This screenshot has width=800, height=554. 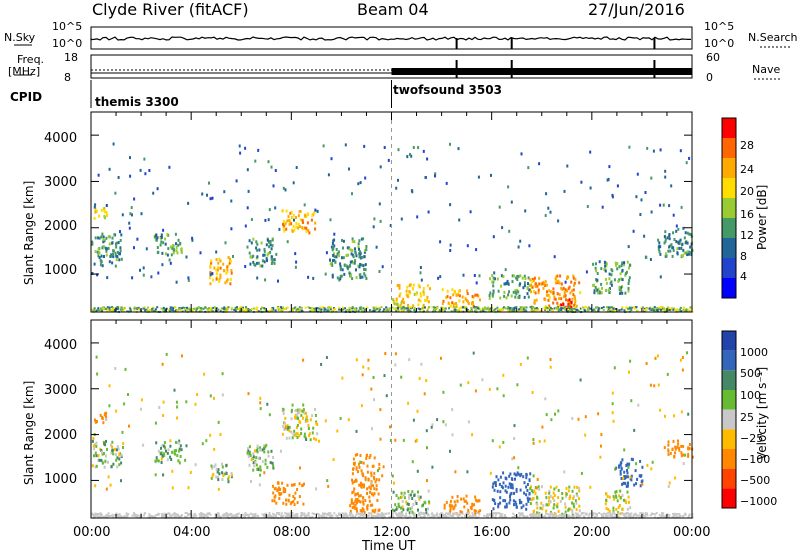 I want to click on xtick-4: 16:00, so click(x=492, y=532).